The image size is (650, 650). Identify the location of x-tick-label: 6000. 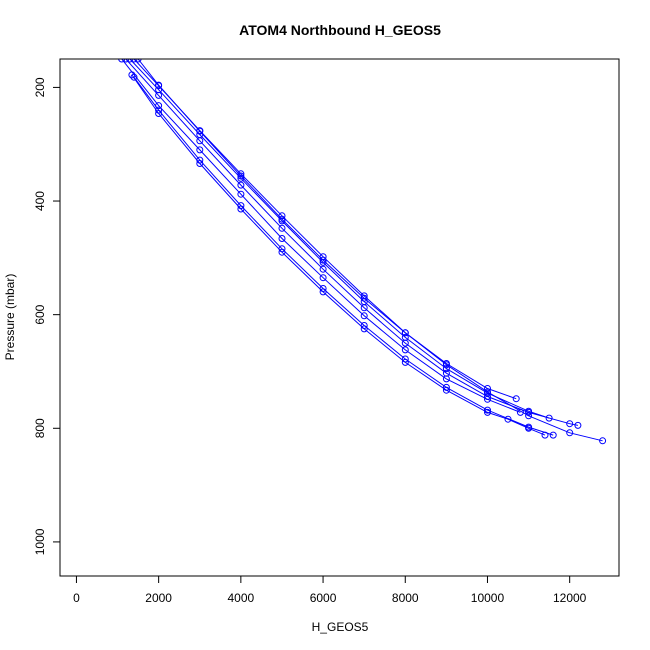
(323, 598).